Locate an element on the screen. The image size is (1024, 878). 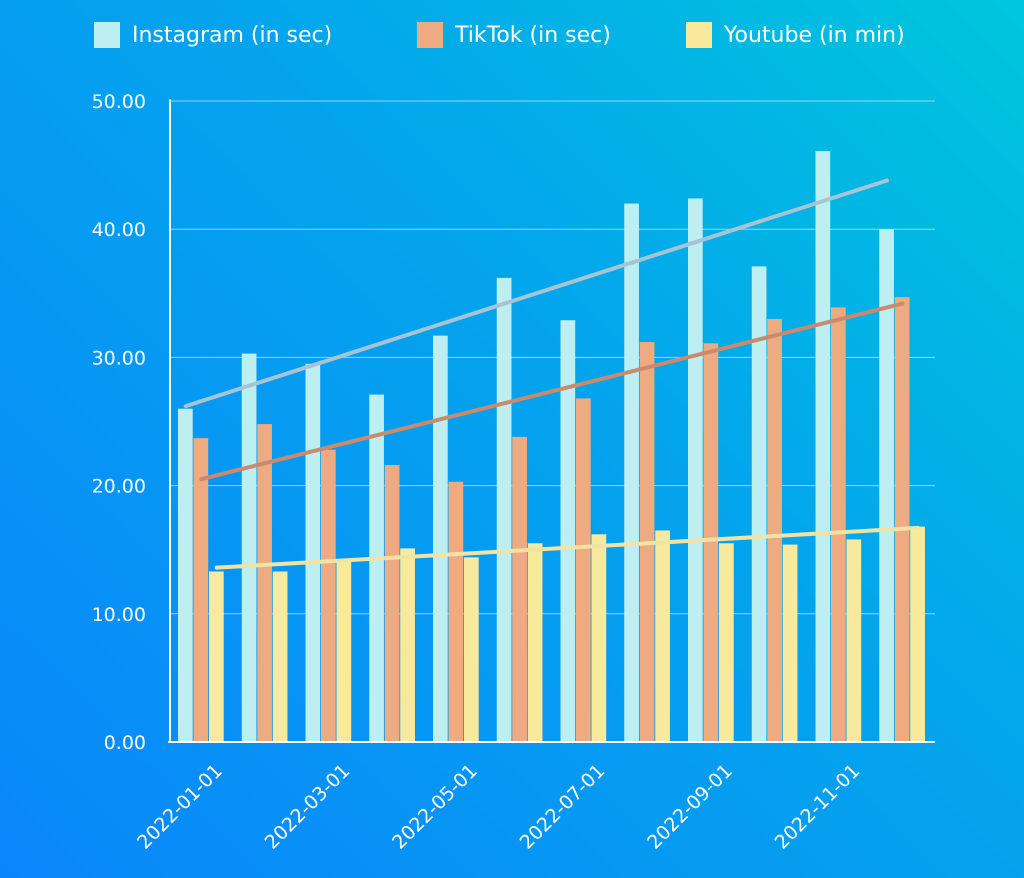
legend-item-tiktok: TikTok (in sec) is located at coordinates (514, 35).